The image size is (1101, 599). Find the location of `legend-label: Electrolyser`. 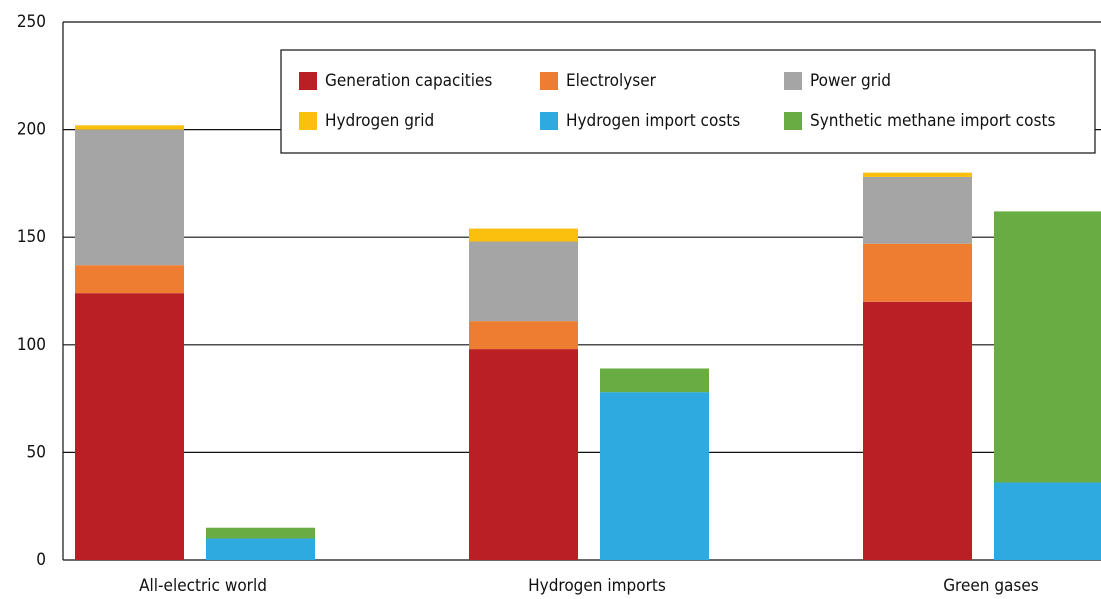

legend-label: Electrolyser is located at coordinates (611, 81).